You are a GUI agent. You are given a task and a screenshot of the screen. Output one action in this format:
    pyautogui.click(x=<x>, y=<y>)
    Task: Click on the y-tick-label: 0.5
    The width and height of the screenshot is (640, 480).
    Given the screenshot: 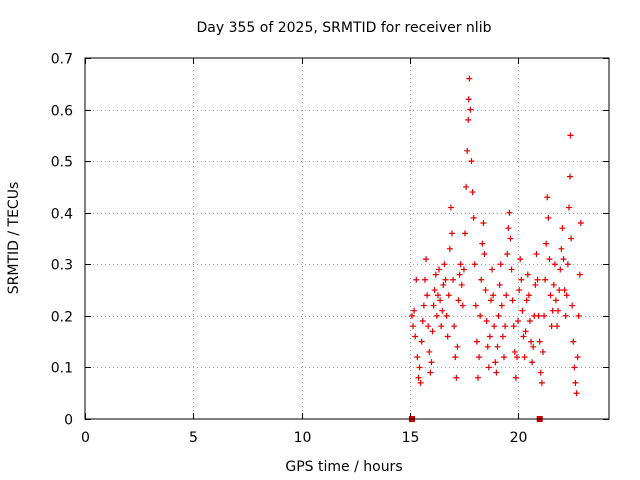 What is the action you would take?
    pyautogui.click(x=62, y=163)
    